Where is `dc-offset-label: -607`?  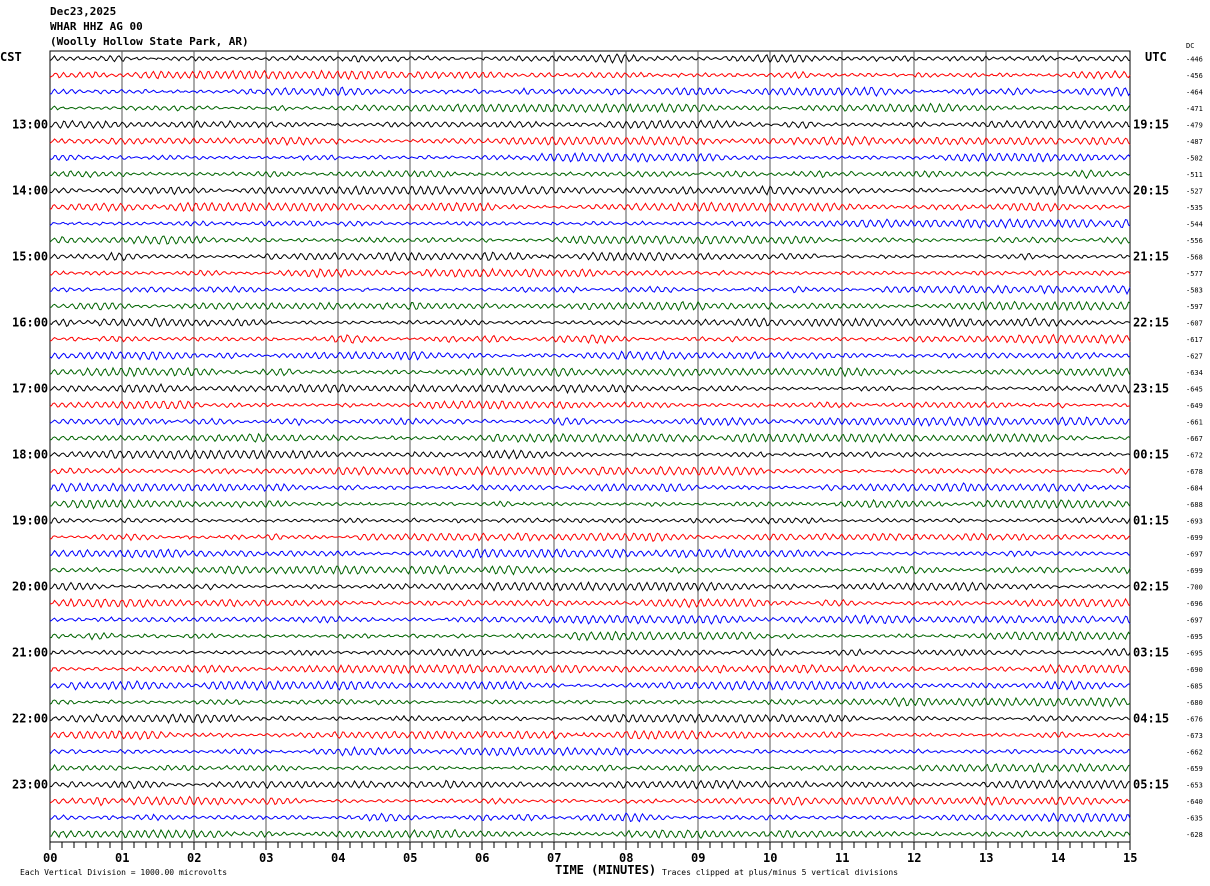 dc-offset-label: -607 is located at coordinates (1194, 324).